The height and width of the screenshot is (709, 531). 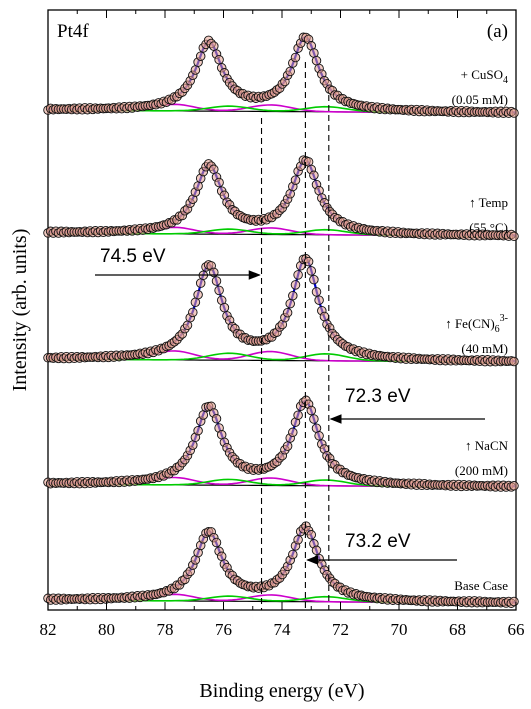 What do you see at coordinates (295, 336) in the screenshot?
I see `reference-lines` at bounding box center [295, 336].